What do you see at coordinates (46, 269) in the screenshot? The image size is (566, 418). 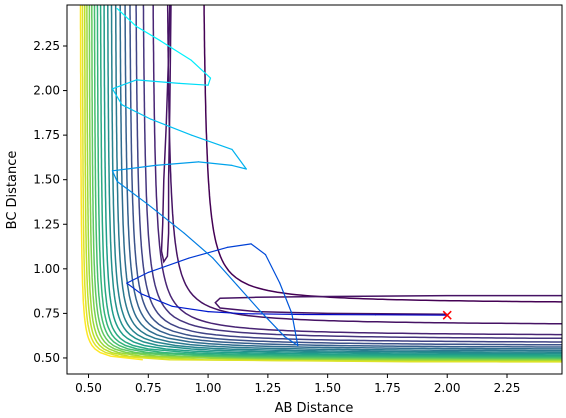 I see `y-tick-label: 1.00` at bounding box center [46, 269].